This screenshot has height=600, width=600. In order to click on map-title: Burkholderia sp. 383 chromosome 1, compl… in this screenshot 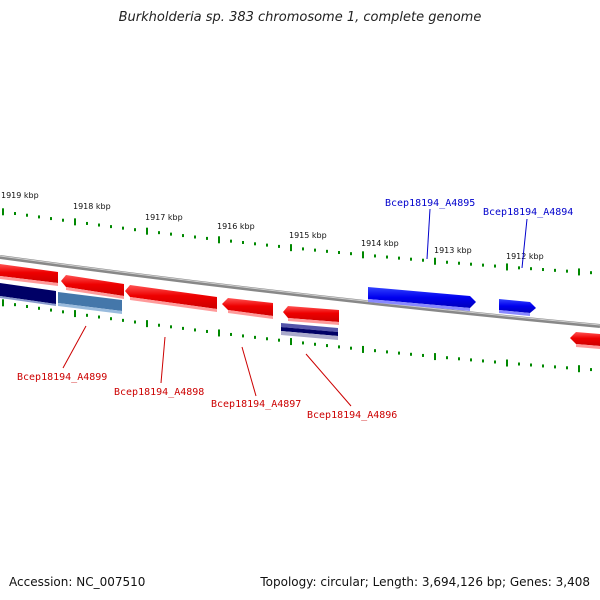, I will do `click(300, 17)`.